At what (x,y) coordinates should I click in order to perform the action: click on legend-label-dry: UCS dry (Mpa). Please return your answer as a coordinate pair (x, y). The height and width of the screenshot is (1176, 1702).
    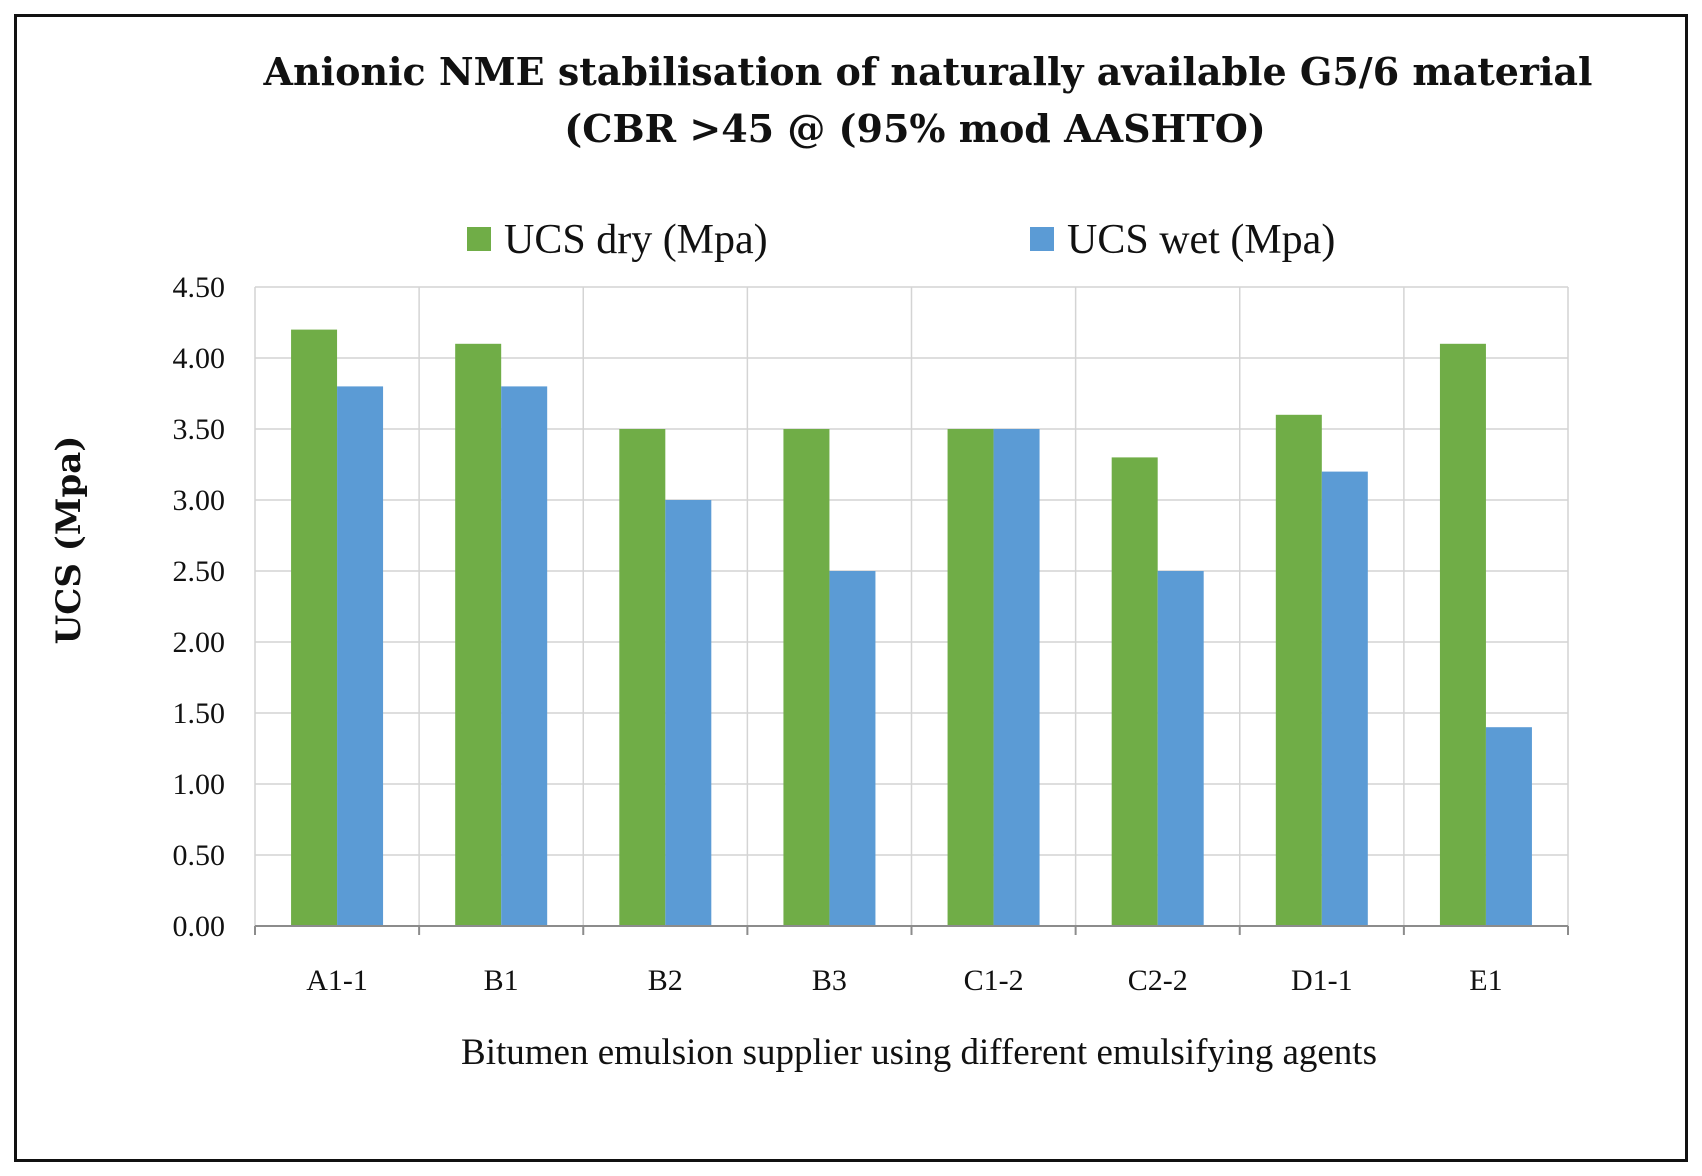
    Looking at the image, I should click on (636, 240).